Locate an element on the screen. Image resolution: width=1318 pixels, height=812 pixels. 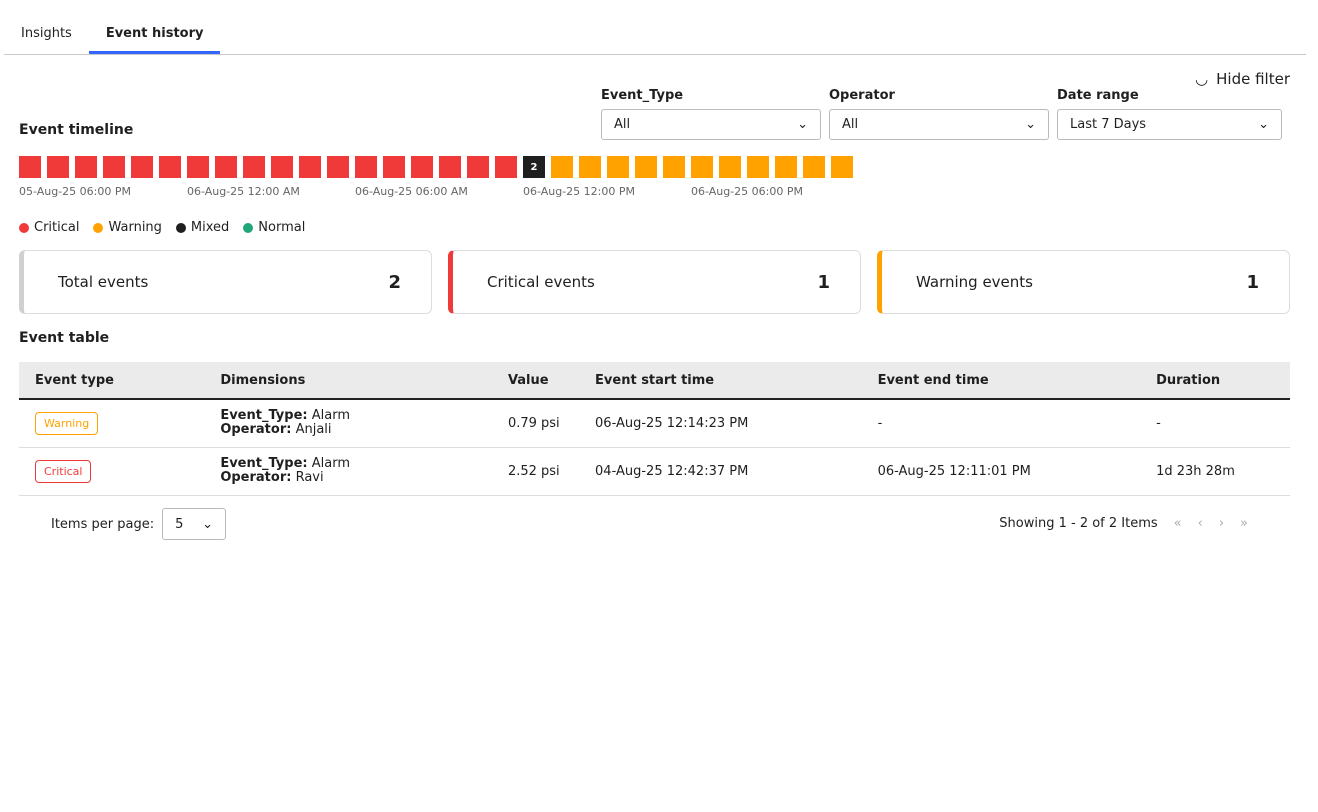
card-value: 2 is located at coordinates (394, 282).